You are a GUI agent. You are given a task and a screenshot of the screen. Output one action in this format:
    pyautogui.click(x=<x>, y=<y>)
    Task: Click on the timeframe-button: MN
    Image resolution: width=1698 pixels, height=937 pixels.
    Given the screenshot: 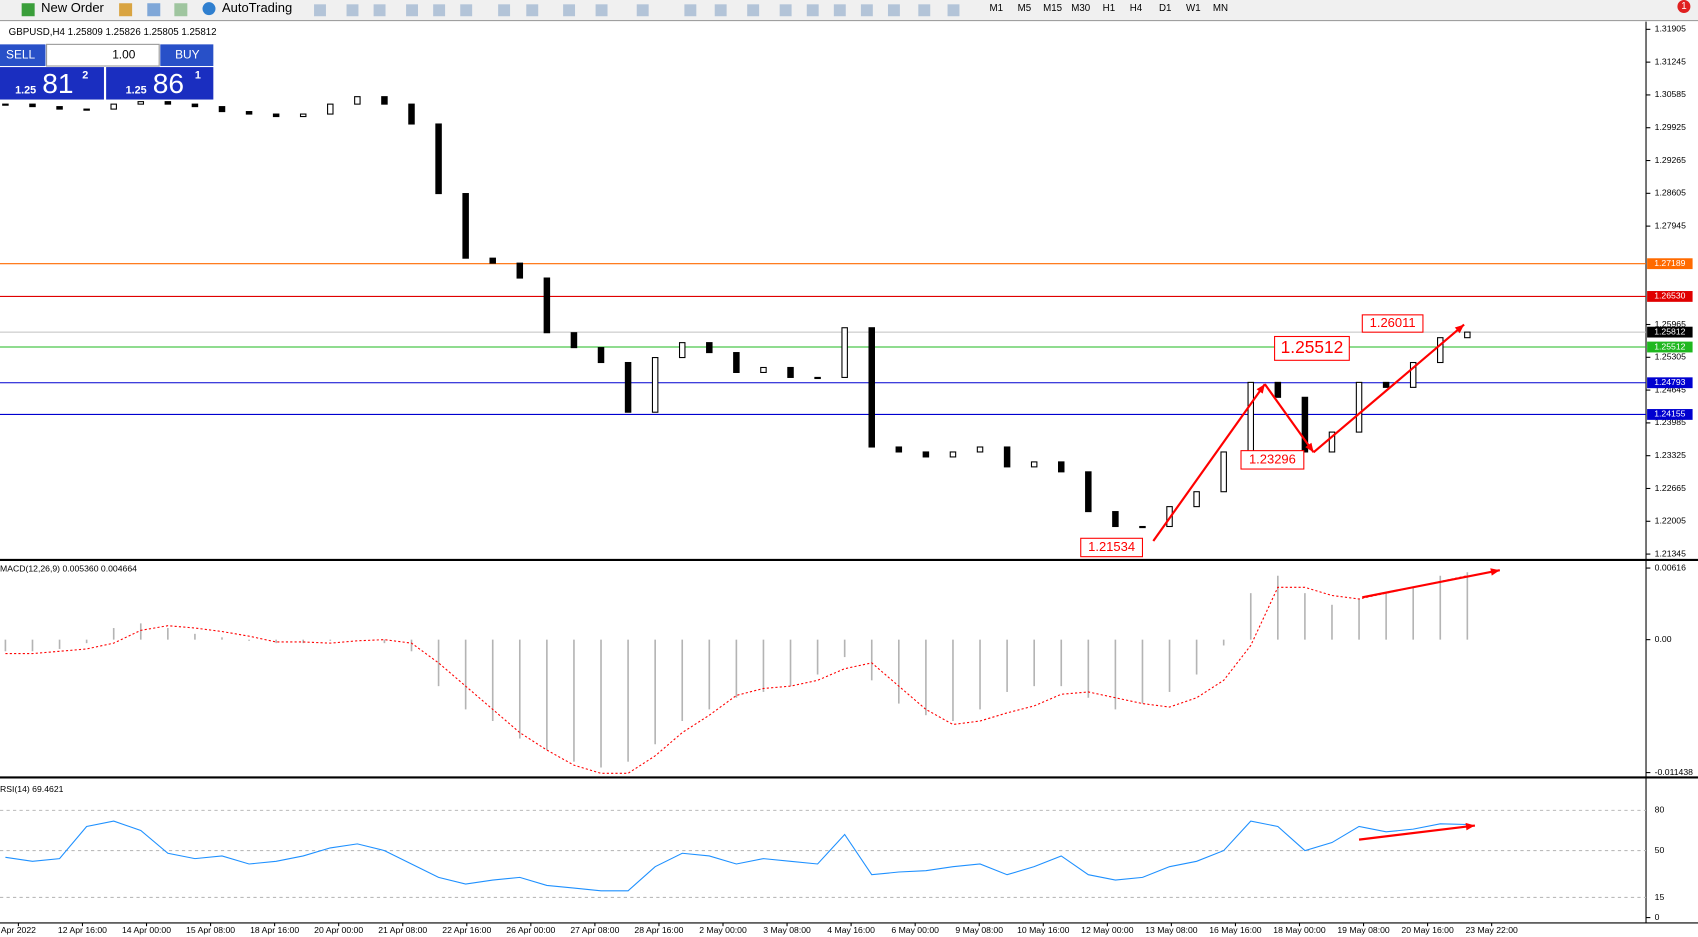 What is the action you would take?
    pyautogui.click(x=1220, y=8)
    